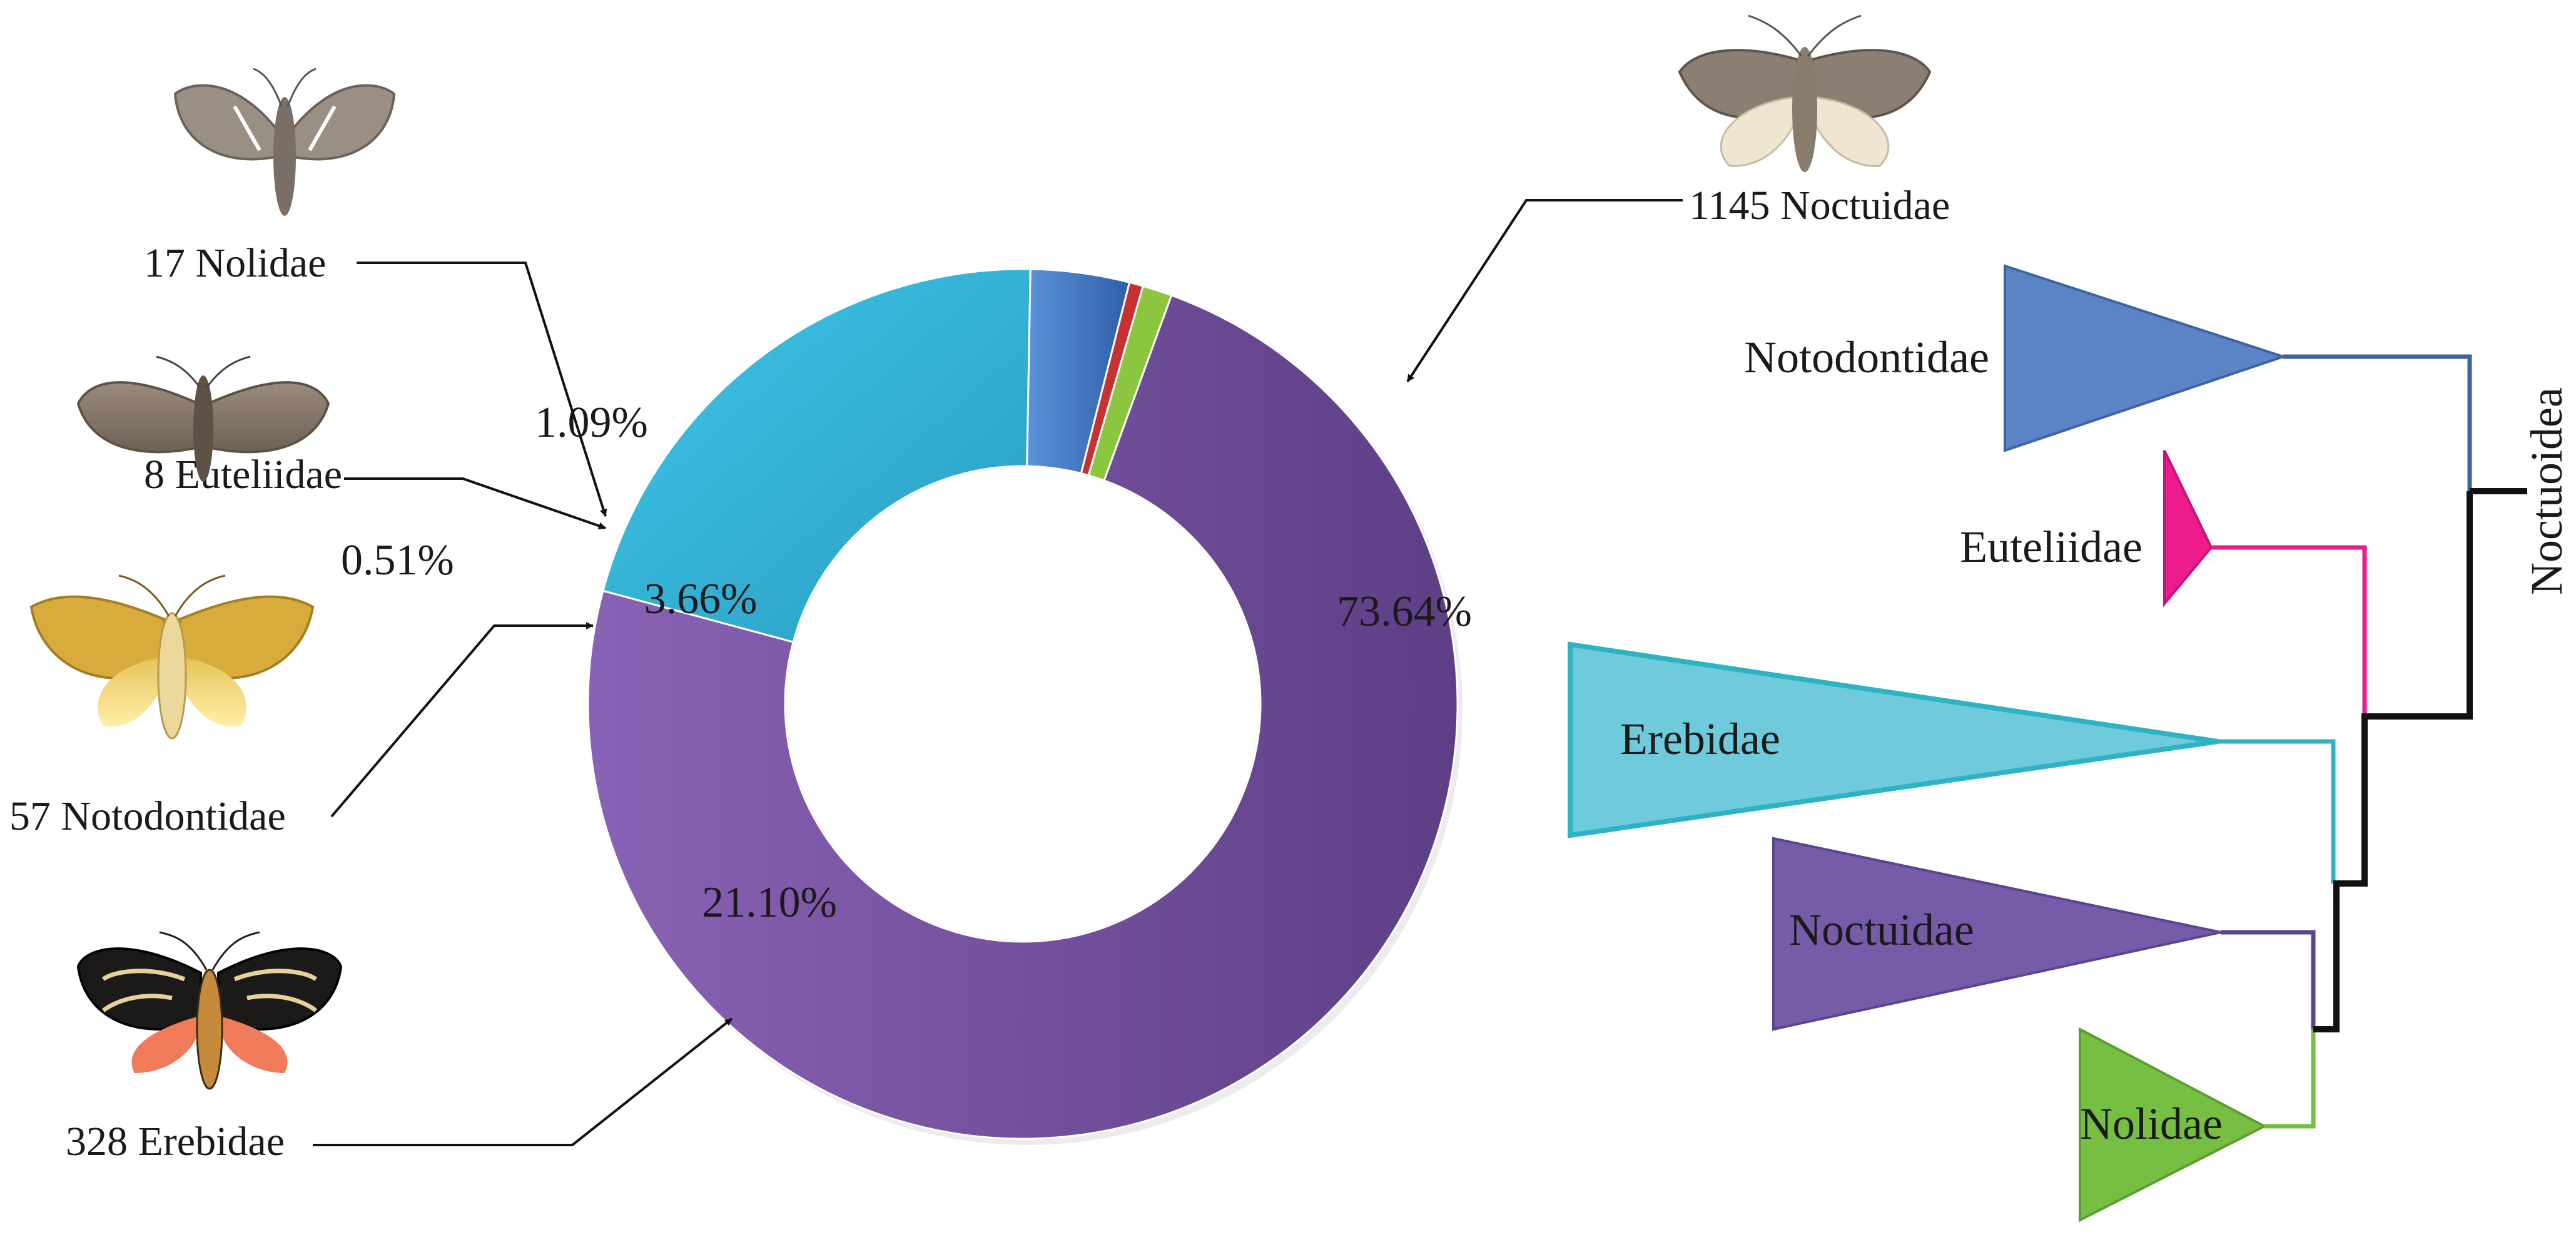  Describe the element at coordinates (770, 903) in the screenshot. I see `percent-label-erebidae: 21.10%` at that location.